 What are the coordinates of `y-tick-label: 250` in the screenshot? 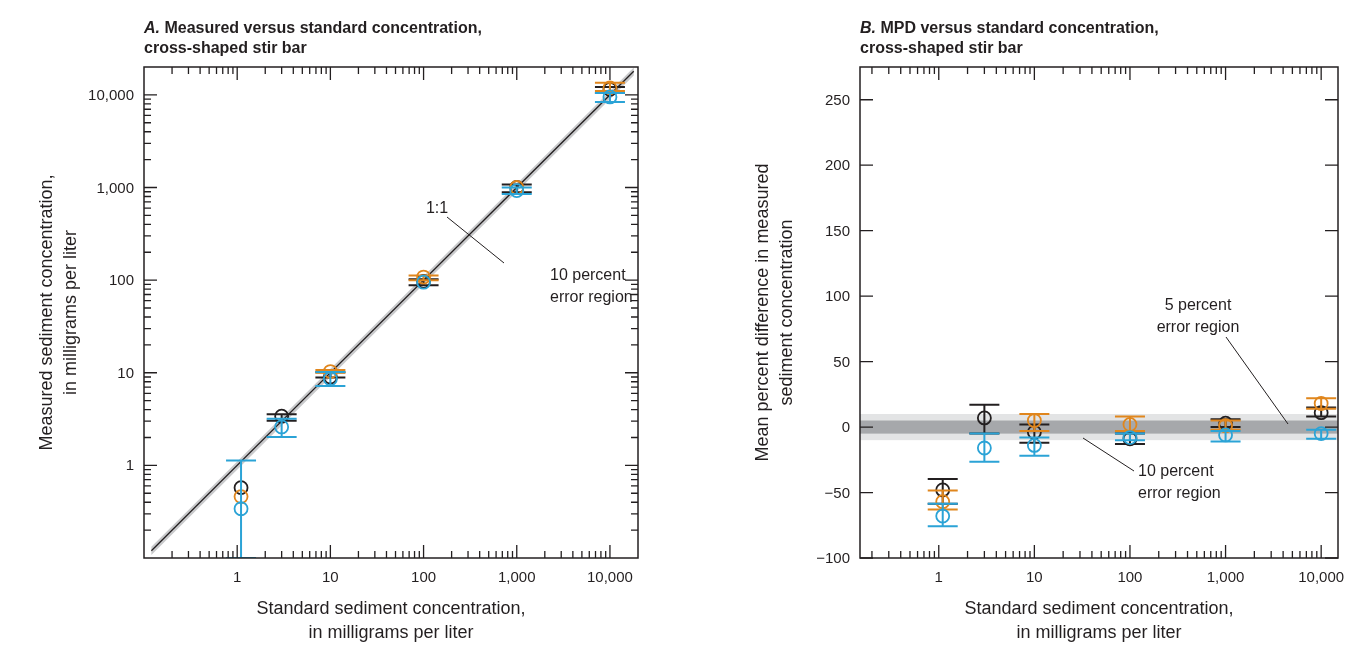 It's located at (837, 99).